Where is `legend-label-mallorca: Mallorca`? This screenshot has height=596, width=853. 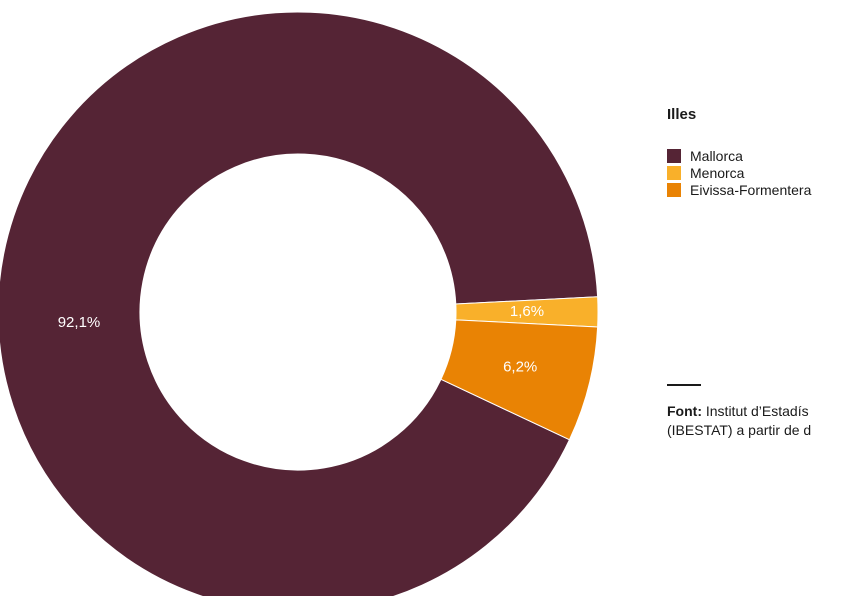 legend-label-mallorca: Mallorca is located at coordinates (716, 155).